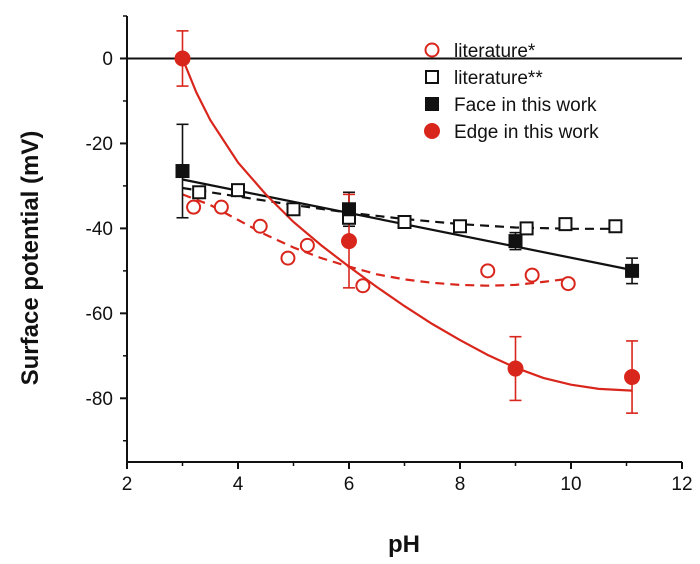 The width and height of the screenshot is (700, 564). What do you see at coordinates (99, 314) in the screenshot?
I see `y-tick-label: -60` at bounding box center [99, 314].